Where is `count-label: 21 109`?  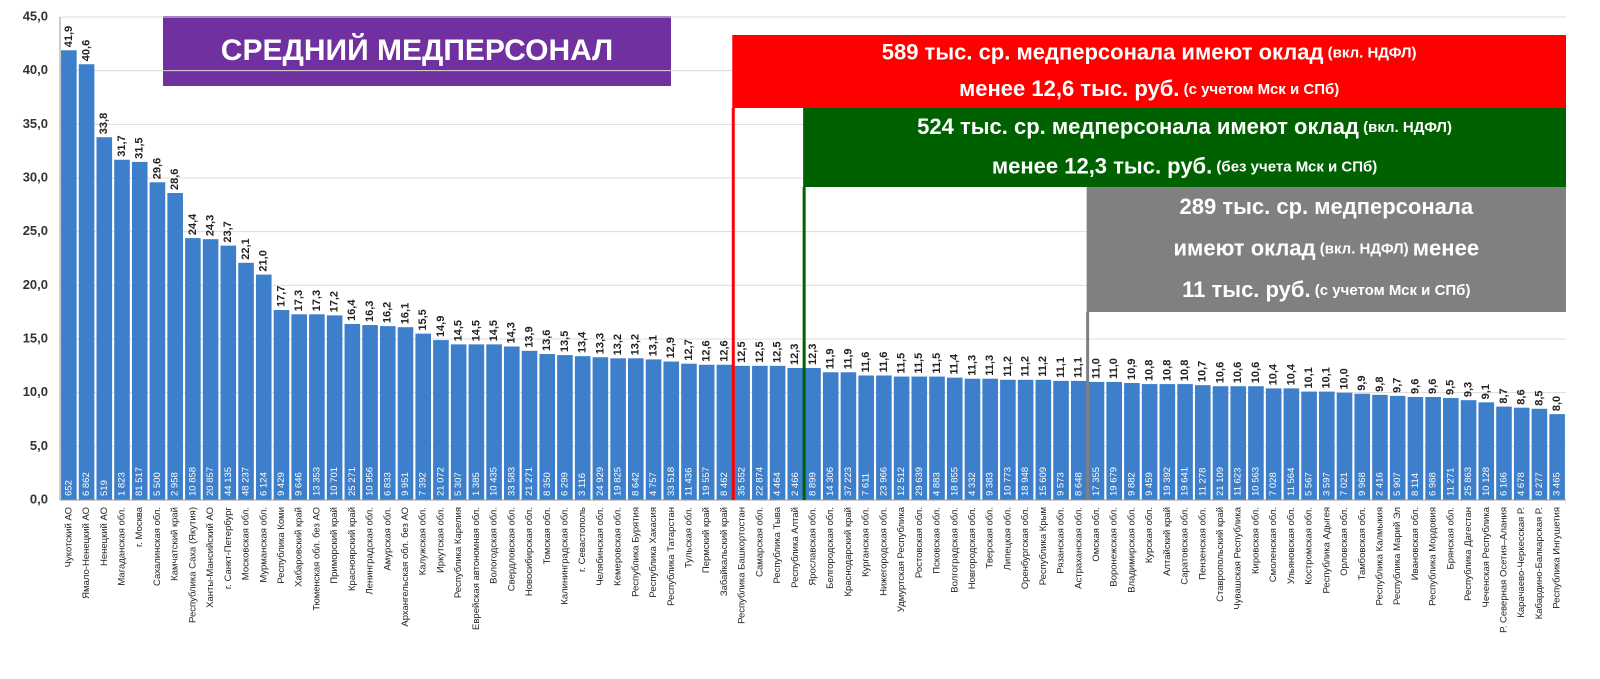
count-label: 21 109 is located at coordinates (1220, 481).